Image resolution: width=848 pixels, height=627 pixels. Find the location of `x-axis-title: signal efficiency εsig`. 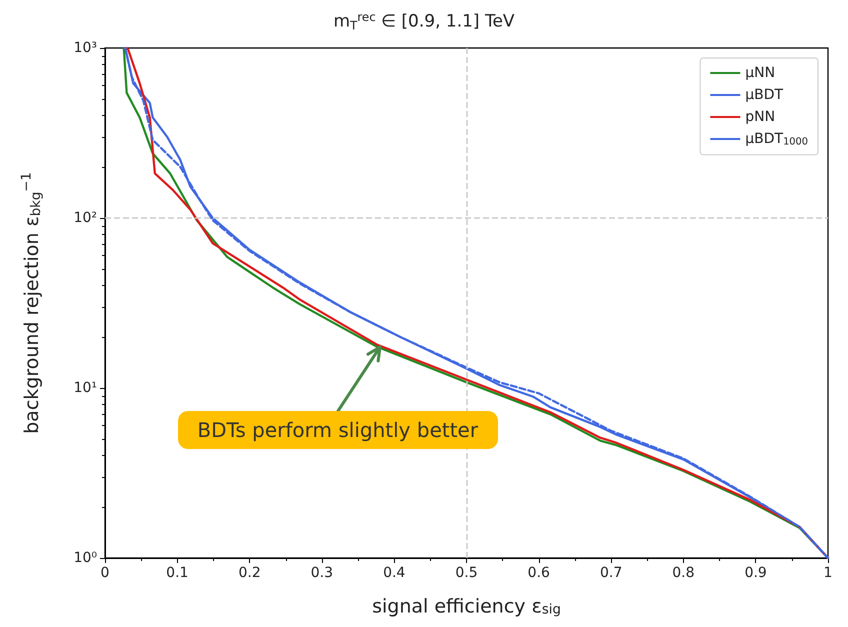

x-axis-title: signal efficiency εsig is located at coordinates (466, 606).